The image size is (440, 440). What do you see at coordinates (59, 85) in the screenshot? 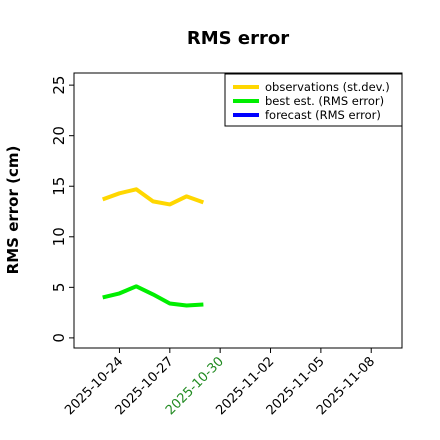
I see `y-tick-label: 25` at bounding box center [59, 85].